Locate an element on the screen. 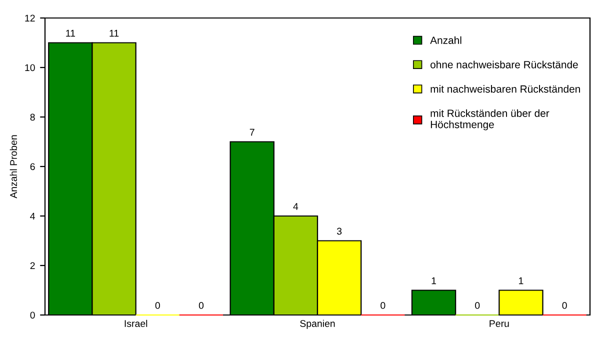  y-axis-title: Anzahl Proben is located at coordinates (13, 166).